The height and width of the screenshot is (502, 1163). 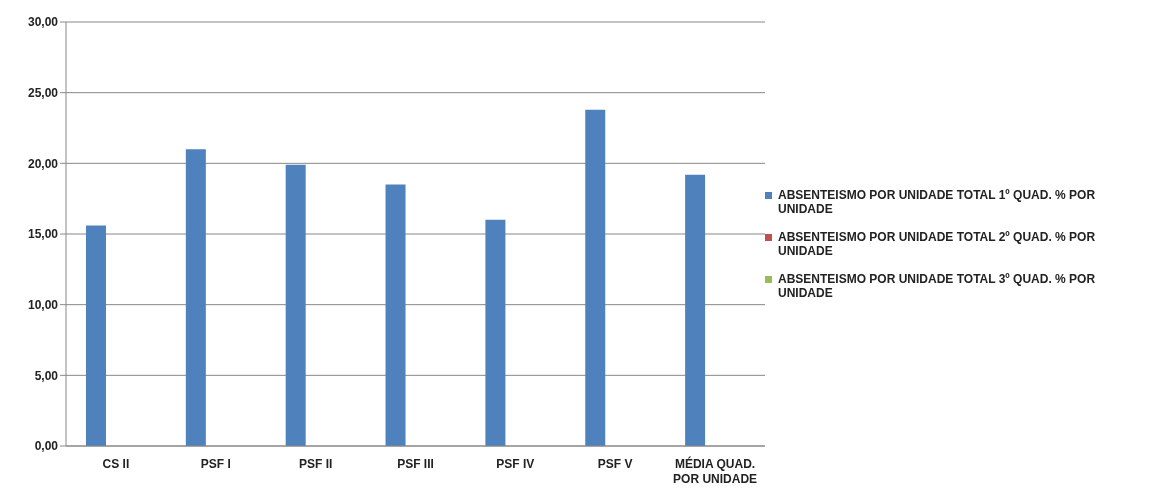 I want to click on legend-label: ABSENTEISMO POR UNIDADE TOTAL 1º QUAD. % POR UNIDADE, so click(x=937, y=202).